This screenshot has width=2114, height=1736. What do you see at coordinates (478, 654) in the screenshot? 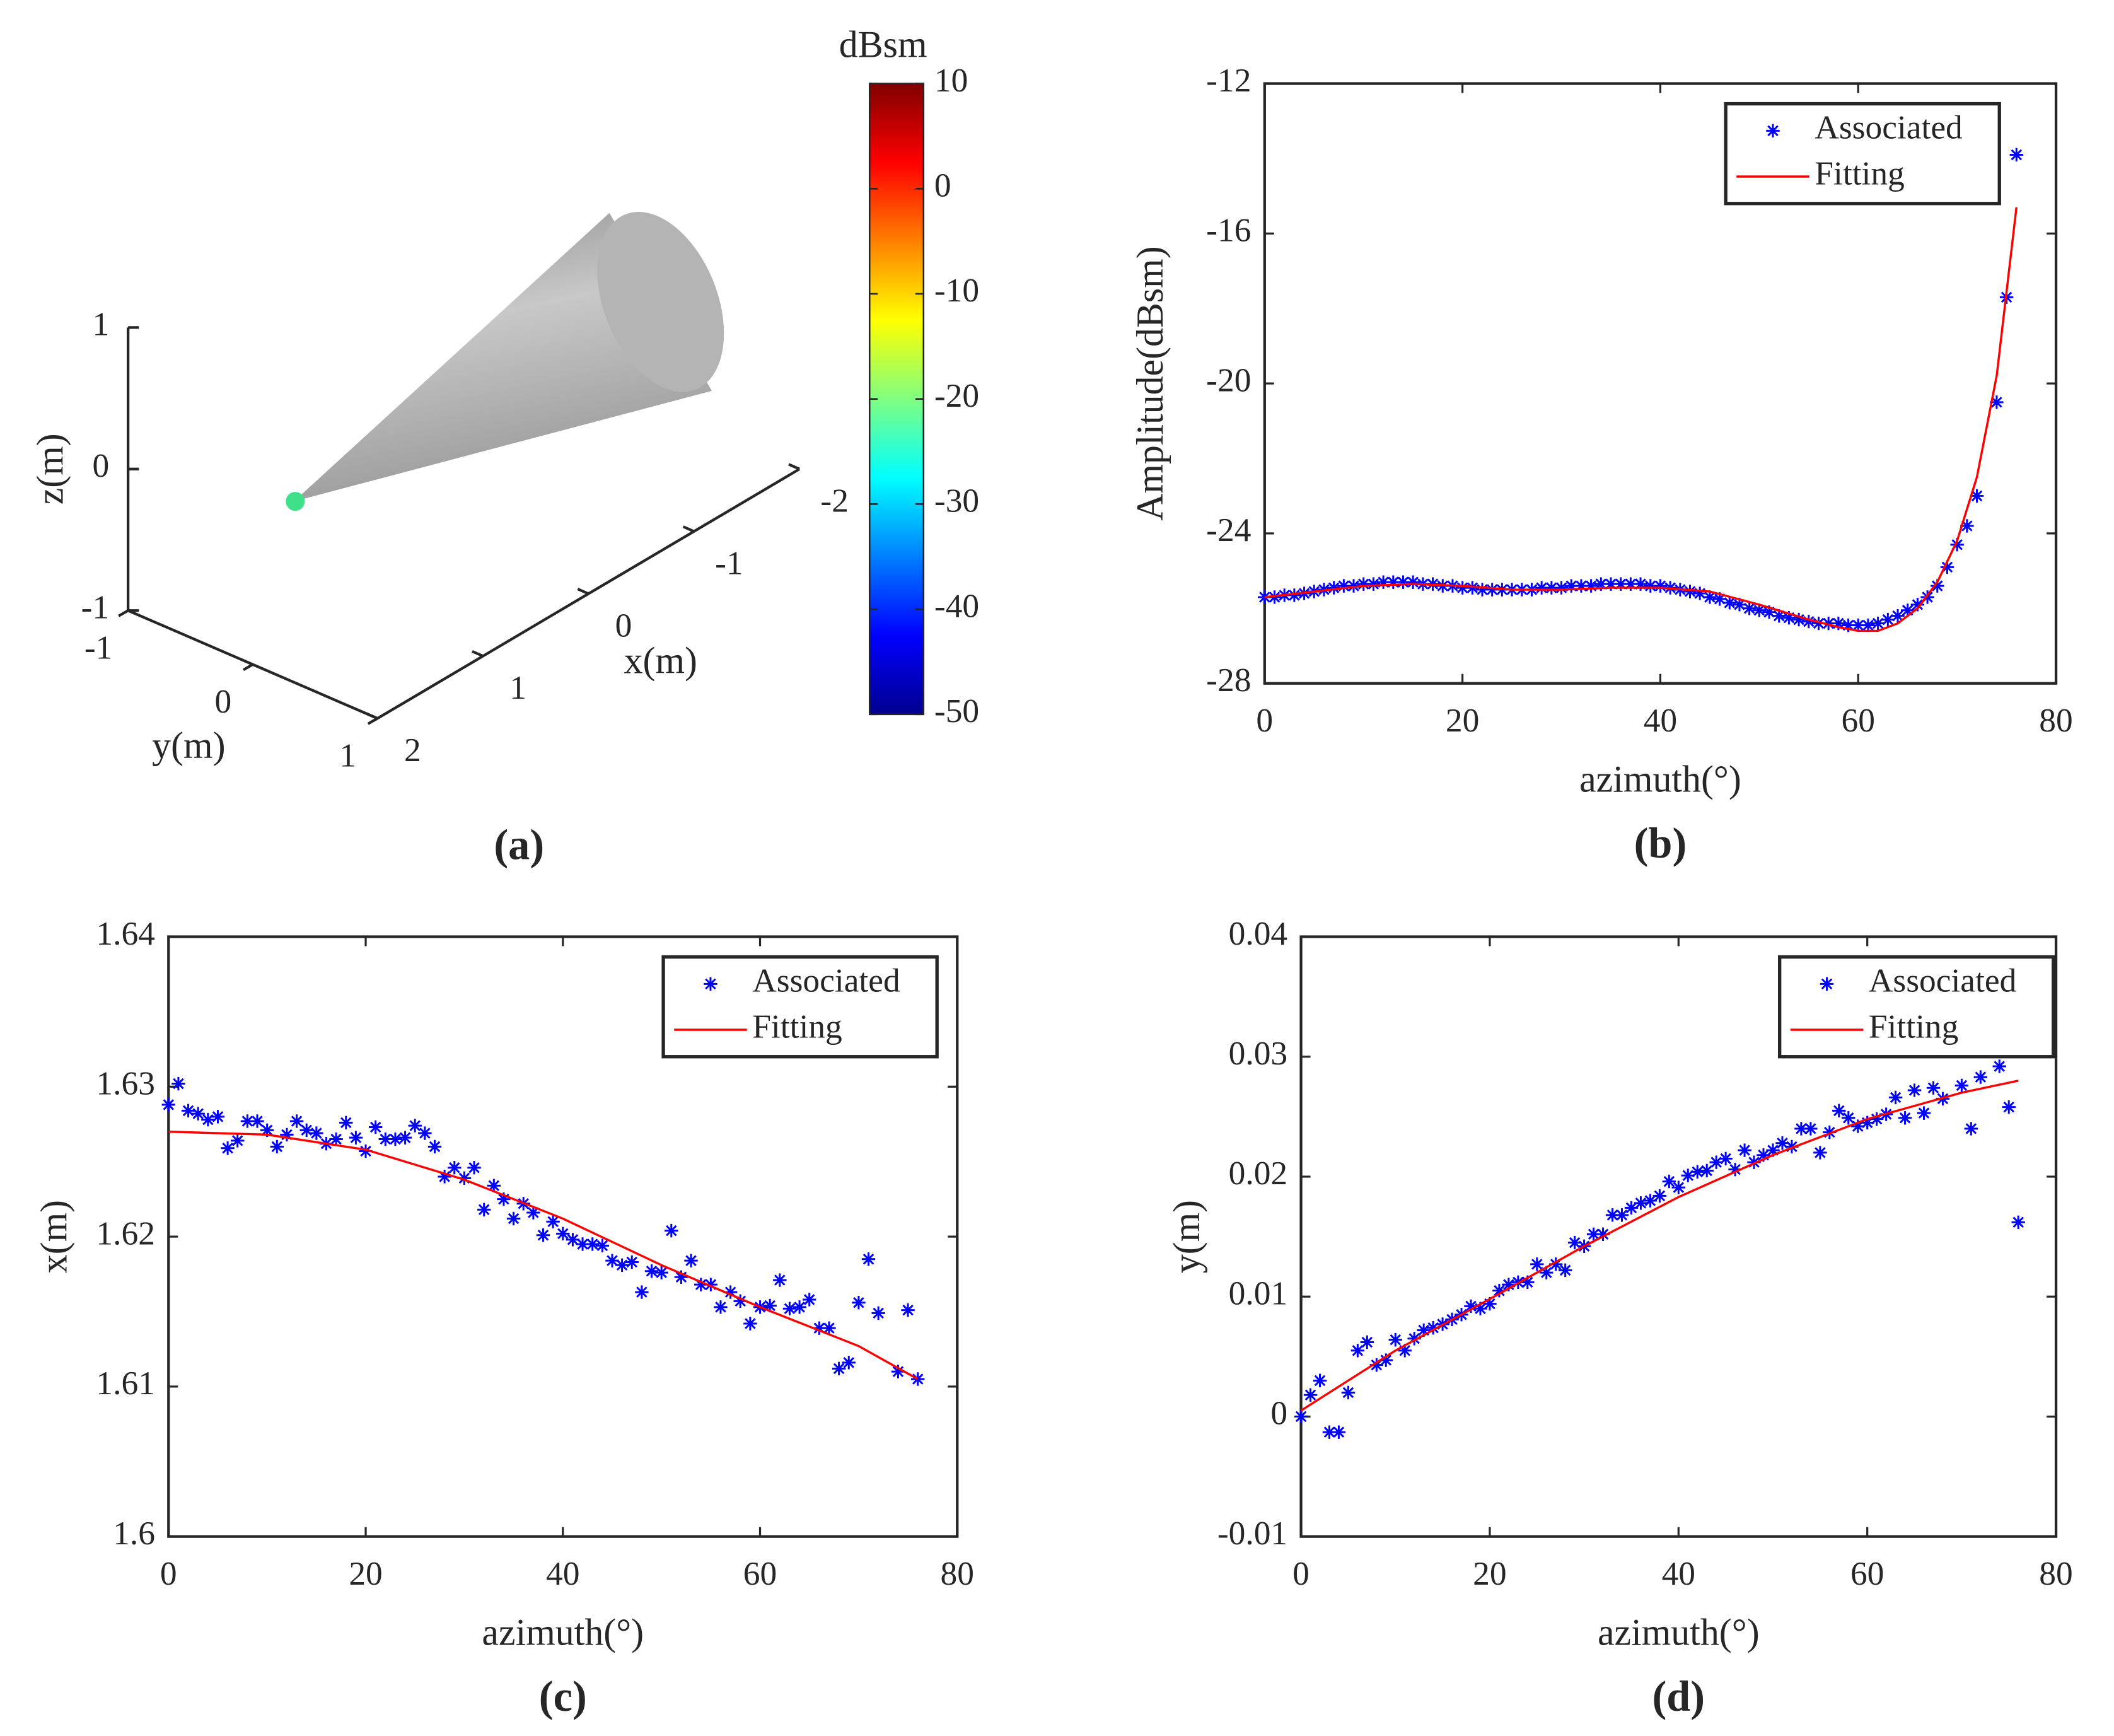
I see `x-tick` at bounding box center [478, 654].